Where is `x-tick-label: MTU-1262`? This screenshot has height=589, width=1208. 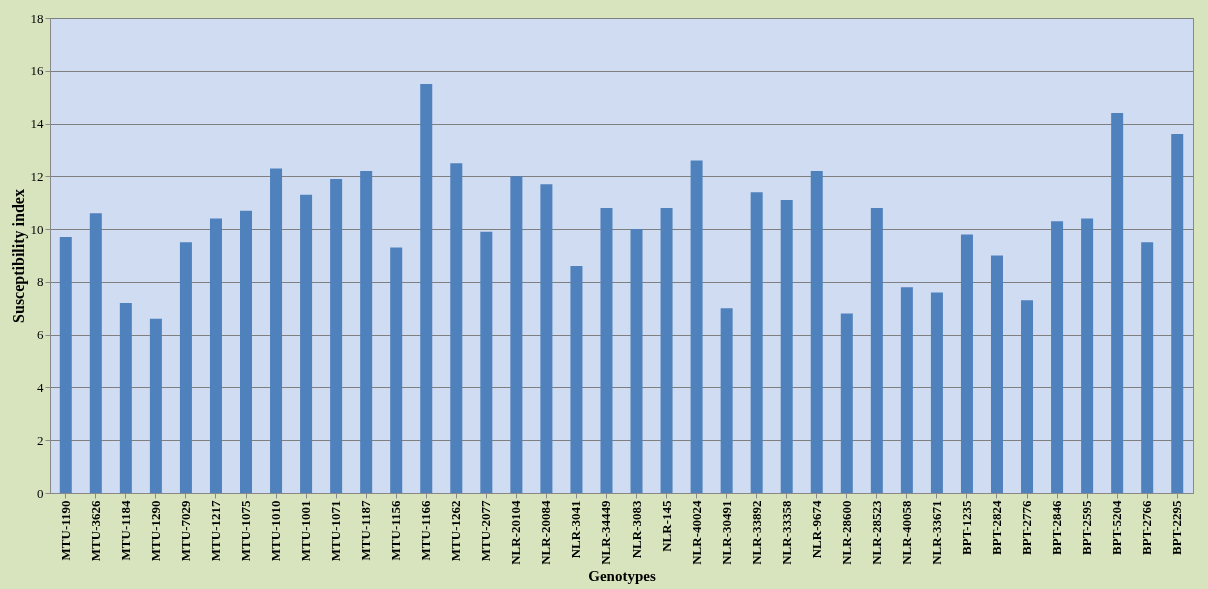
x-tick-label: MTU-1262 is located at coordinates (456, 531).